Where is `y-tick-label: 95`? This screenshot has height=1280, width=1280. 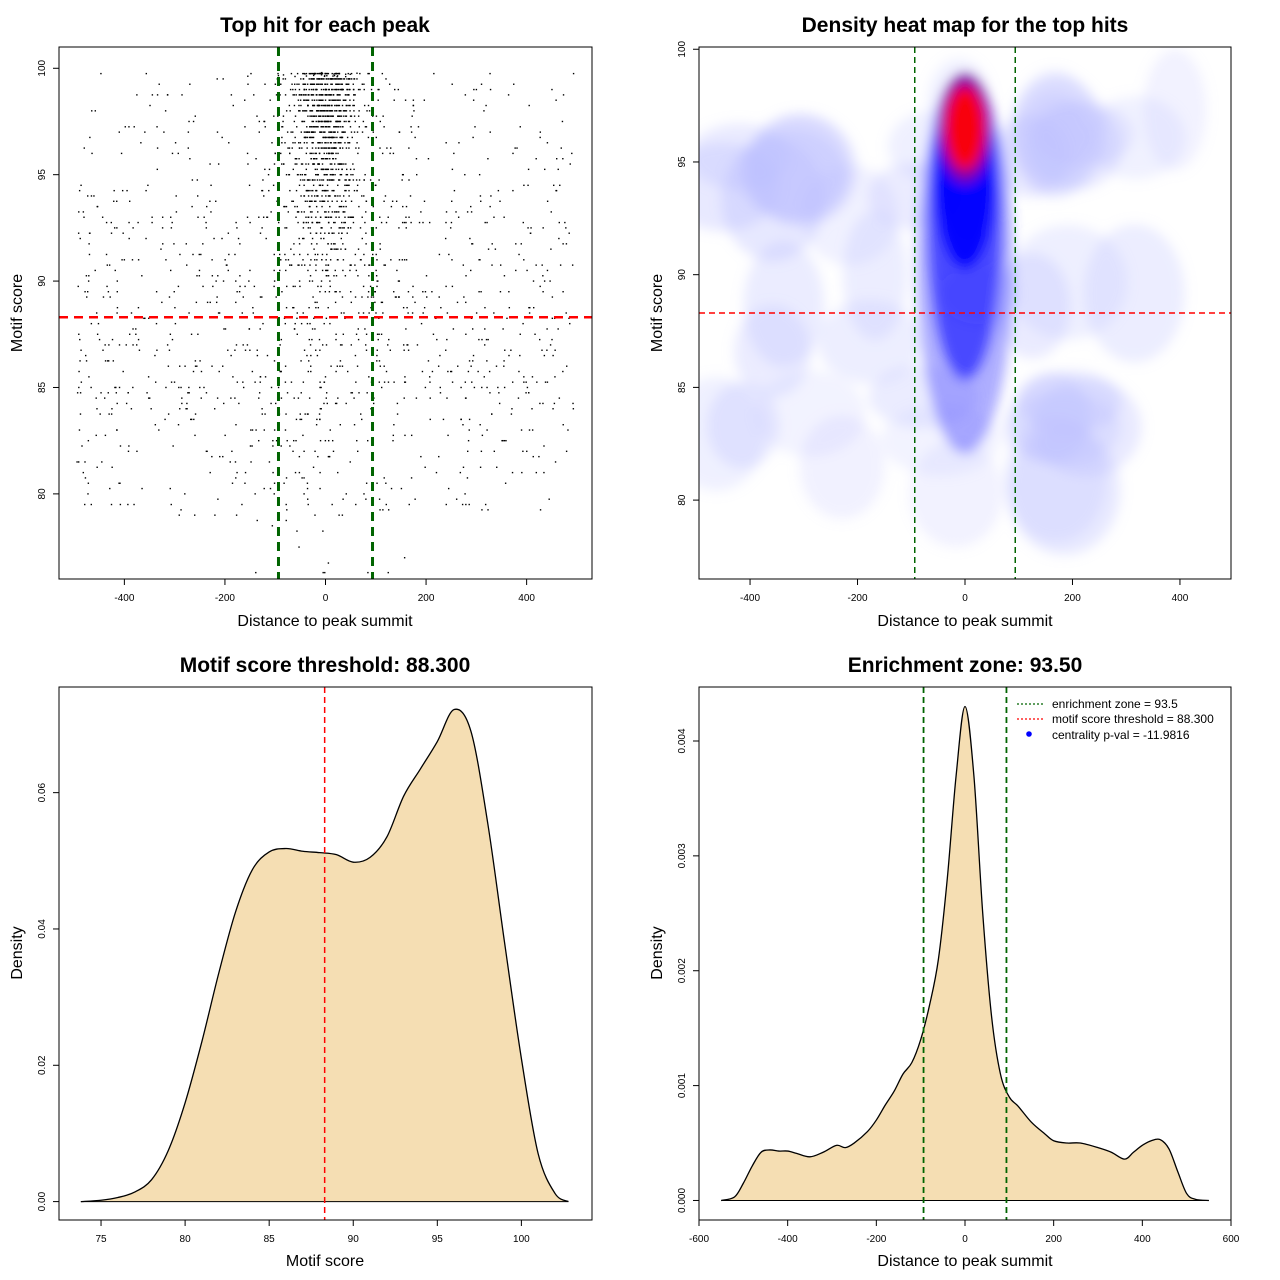 y-tick-label: 95 is located at coordinates (682, 162).